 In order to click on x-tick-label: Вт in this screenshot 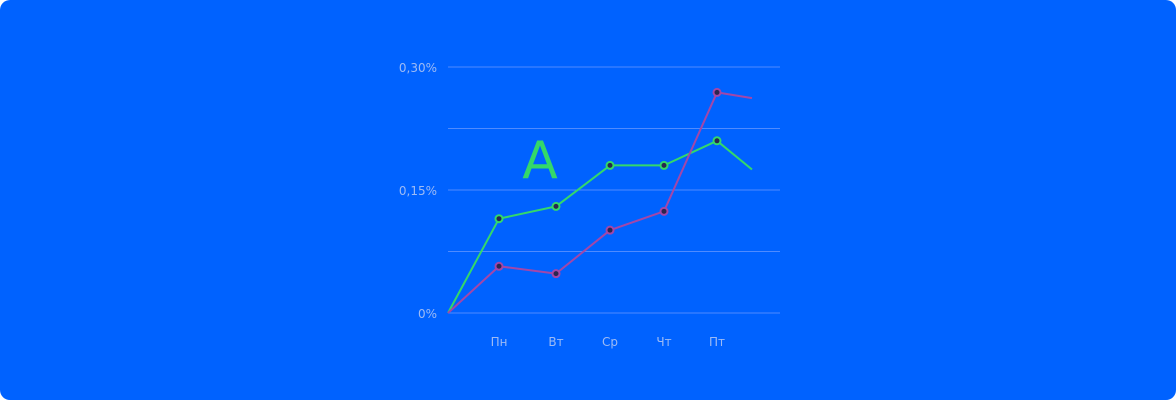, I will do `click(555, 342)`.